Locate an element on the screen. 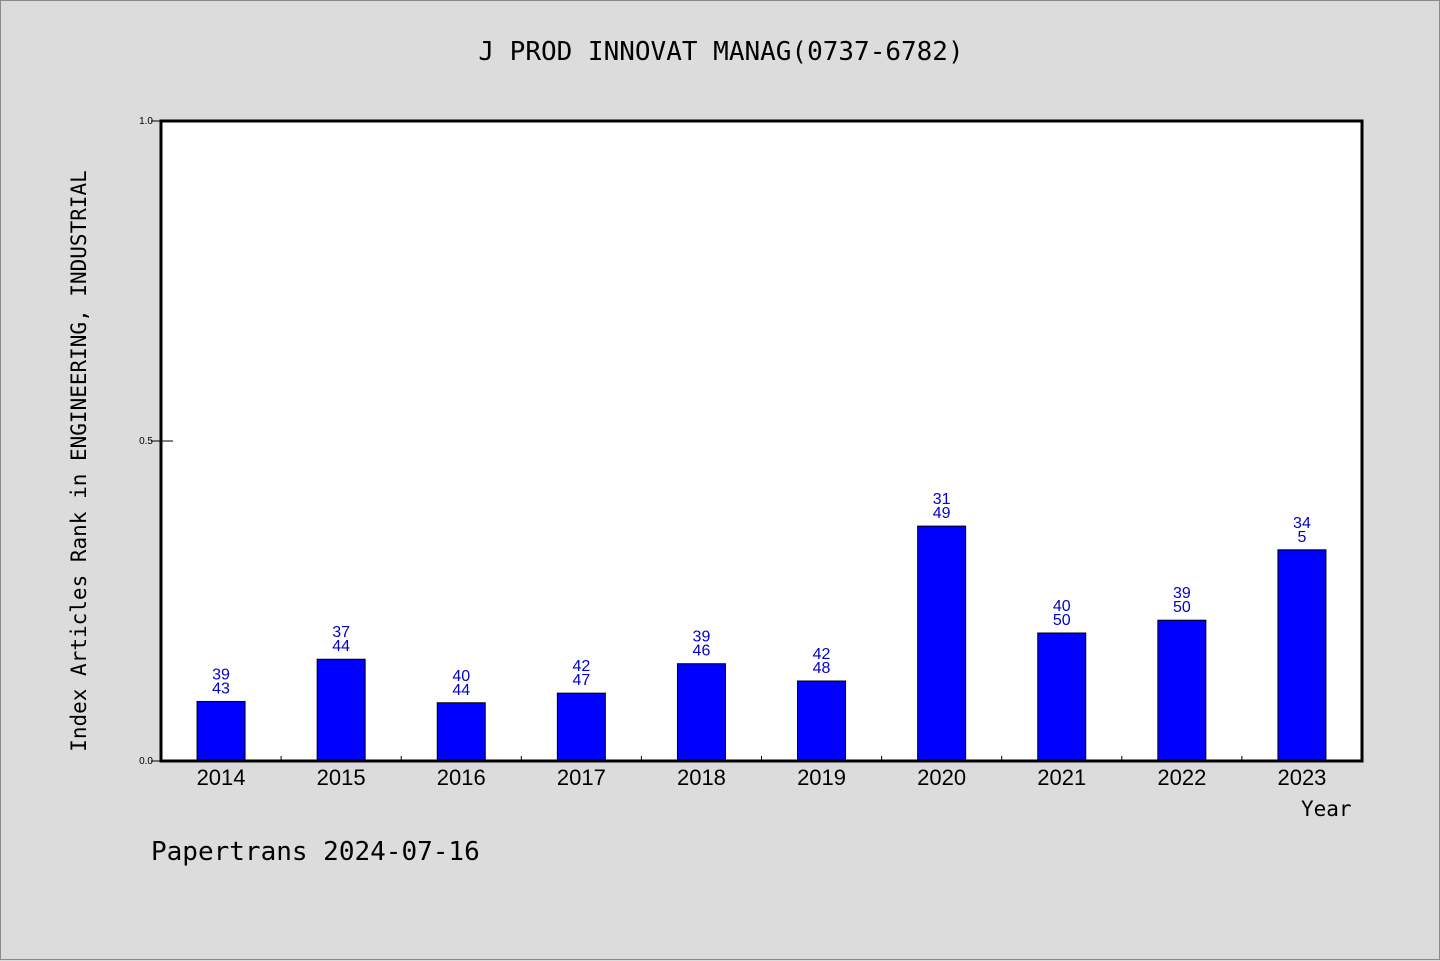  footer-credit: Papertrans 2024-07-16 is located at coordinates (315, 852).